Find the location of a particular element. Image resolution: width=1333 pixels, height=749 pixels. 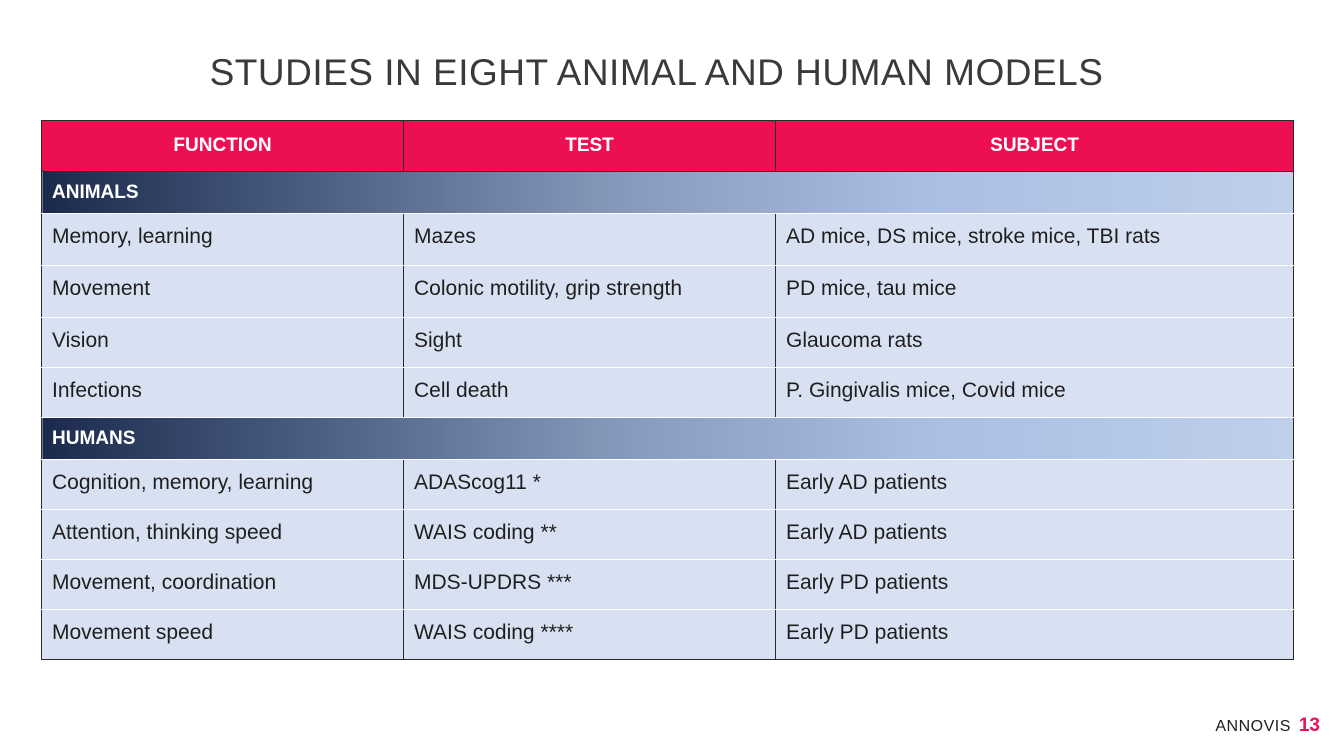

brand-logo-text: ANNOVIS is located at coordinates (1253, 726).